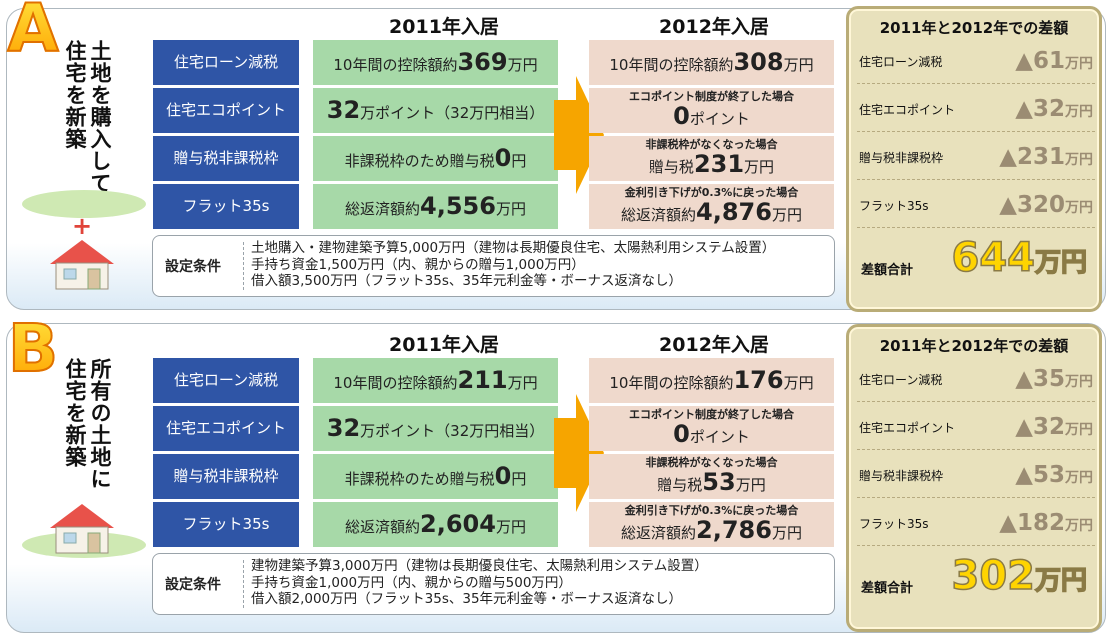 The width and height of the screenshot is (1110, 640). Describe the element at coordinates (711, 206) in the screenshot. I see `a-2012-flat: 金利引き下げが0.3%に戻った場合 総返済額約 4,876 万円` at that location.